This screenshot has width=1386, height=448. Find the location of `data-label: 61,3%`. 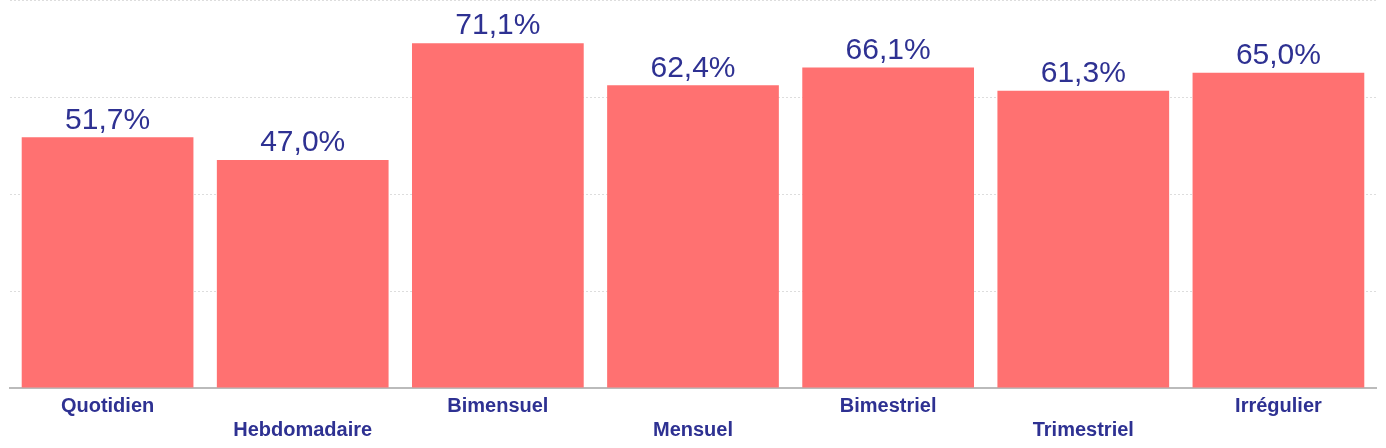

data-label: 61,3% is located at coordinates (1083, 71).